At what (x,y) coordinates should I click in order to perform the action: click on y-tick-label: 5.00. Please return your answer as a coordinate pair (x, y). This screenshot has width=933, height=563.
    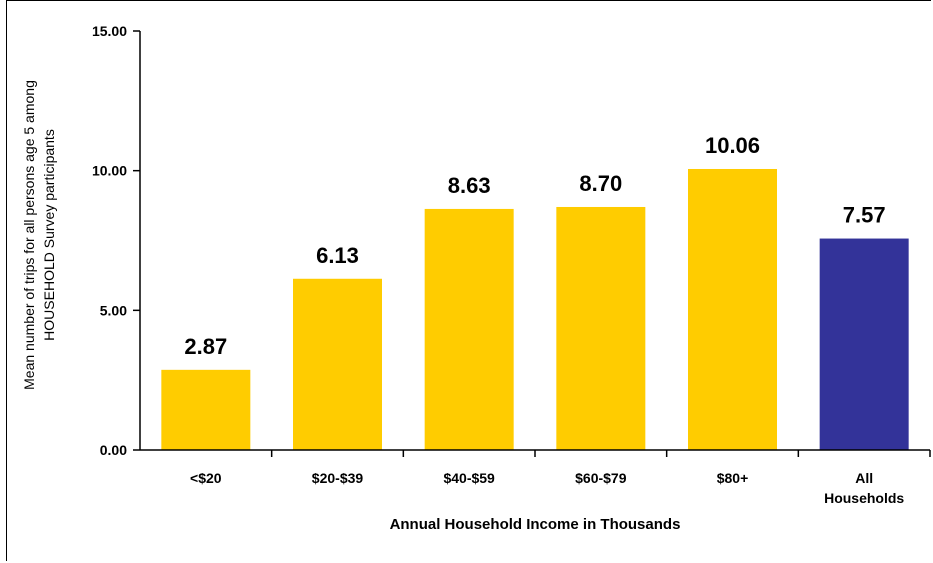
    Looking at the image, I should click on (113, 310).